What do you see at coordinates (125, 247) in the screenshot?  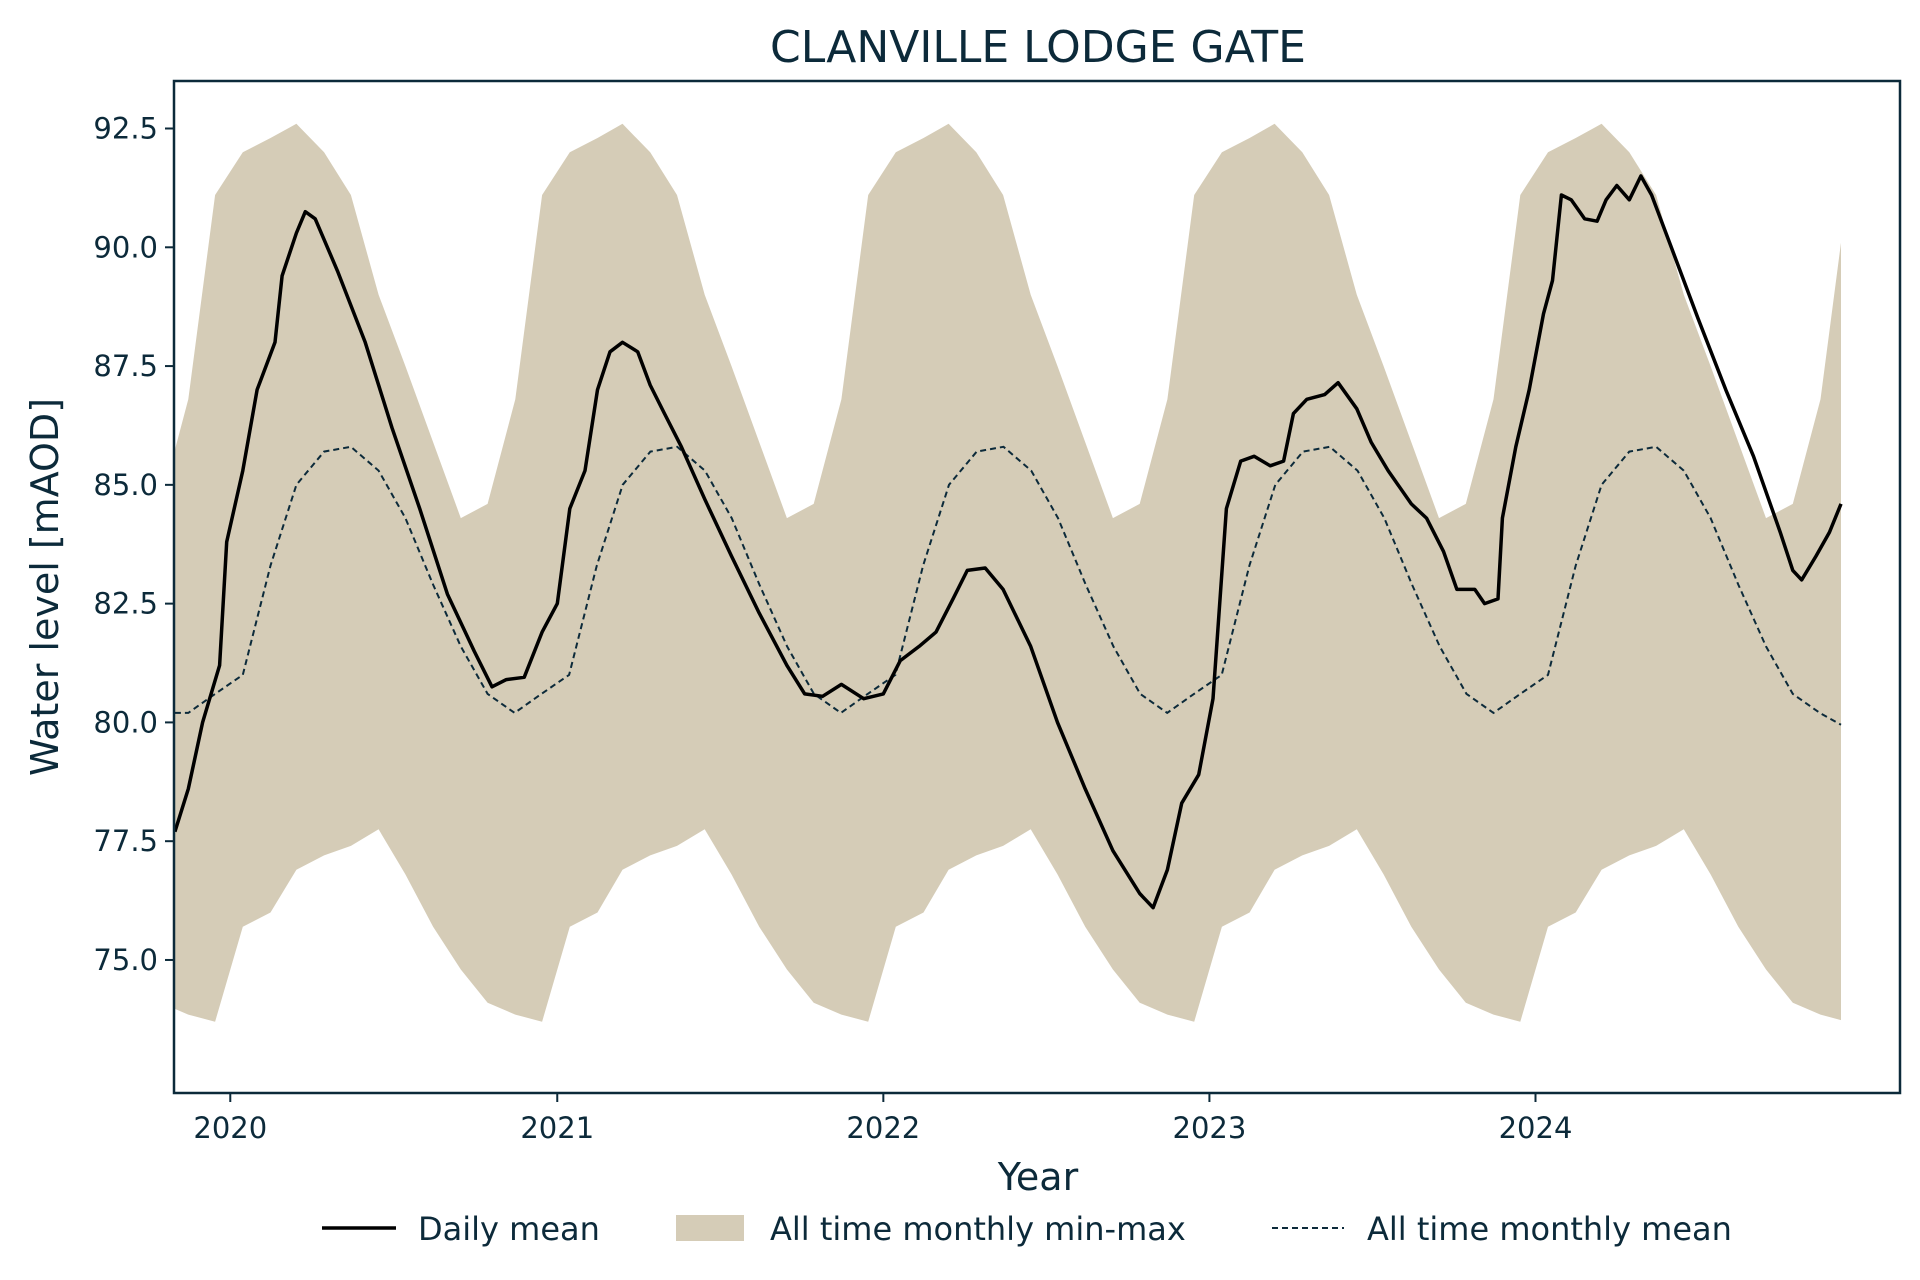 I see `y-tick-label: 90.0` at bounding box center [125, 247].